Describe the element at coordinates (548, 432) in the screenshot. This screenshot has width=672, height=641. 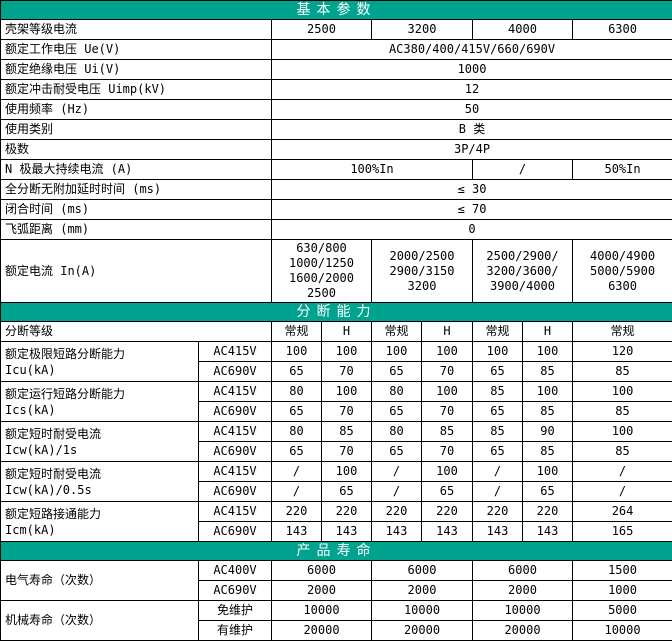
I see `value-cell: 90` at that location.